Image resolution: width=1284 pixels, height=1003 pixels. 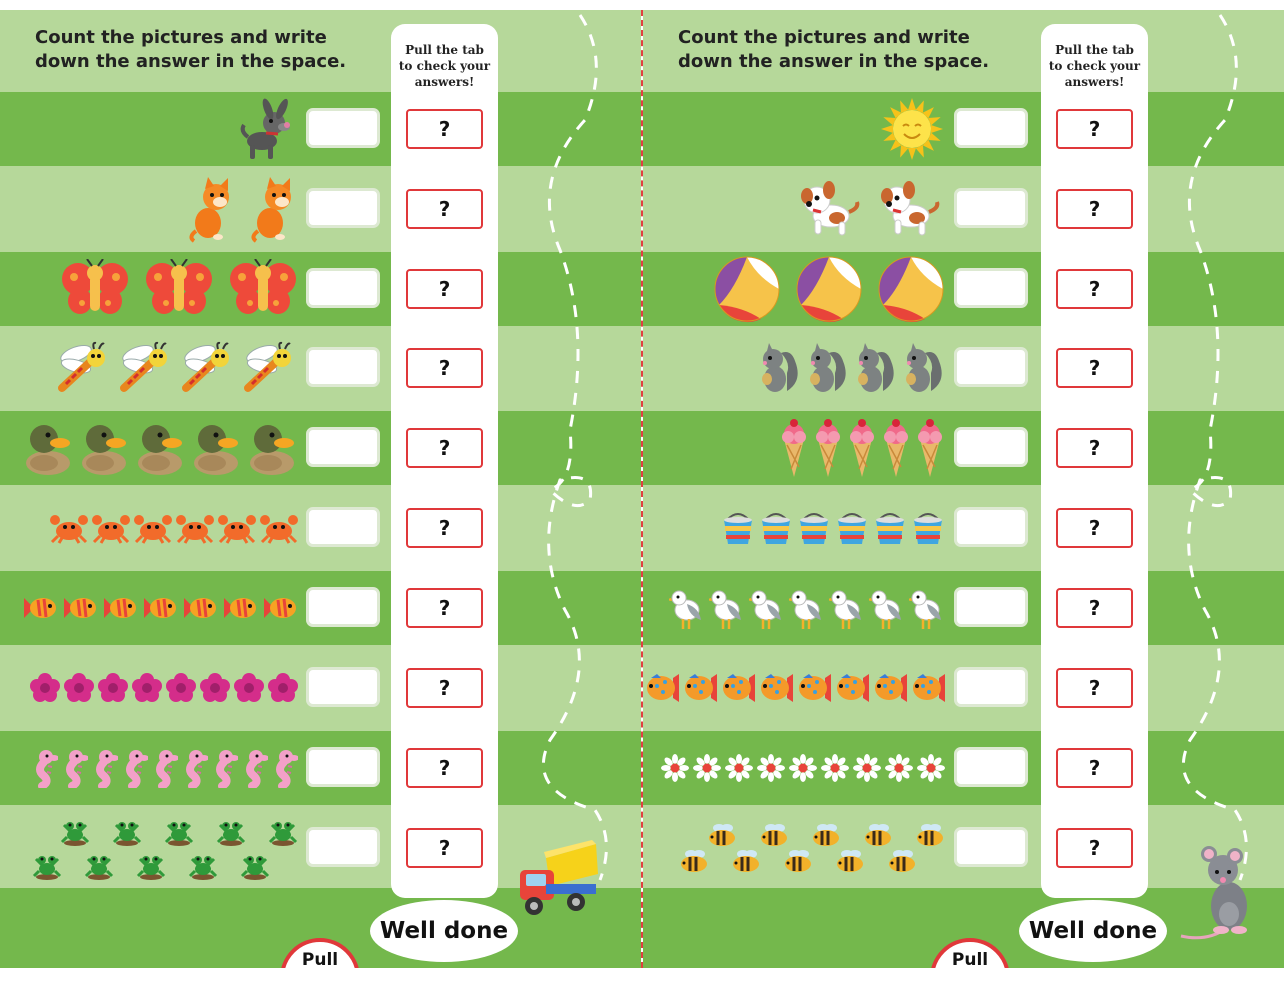 What do you see at coordinates (444, 931) in the screenshot?
I see `well-done-bubble: Well done` at bounding box center [444, 931].